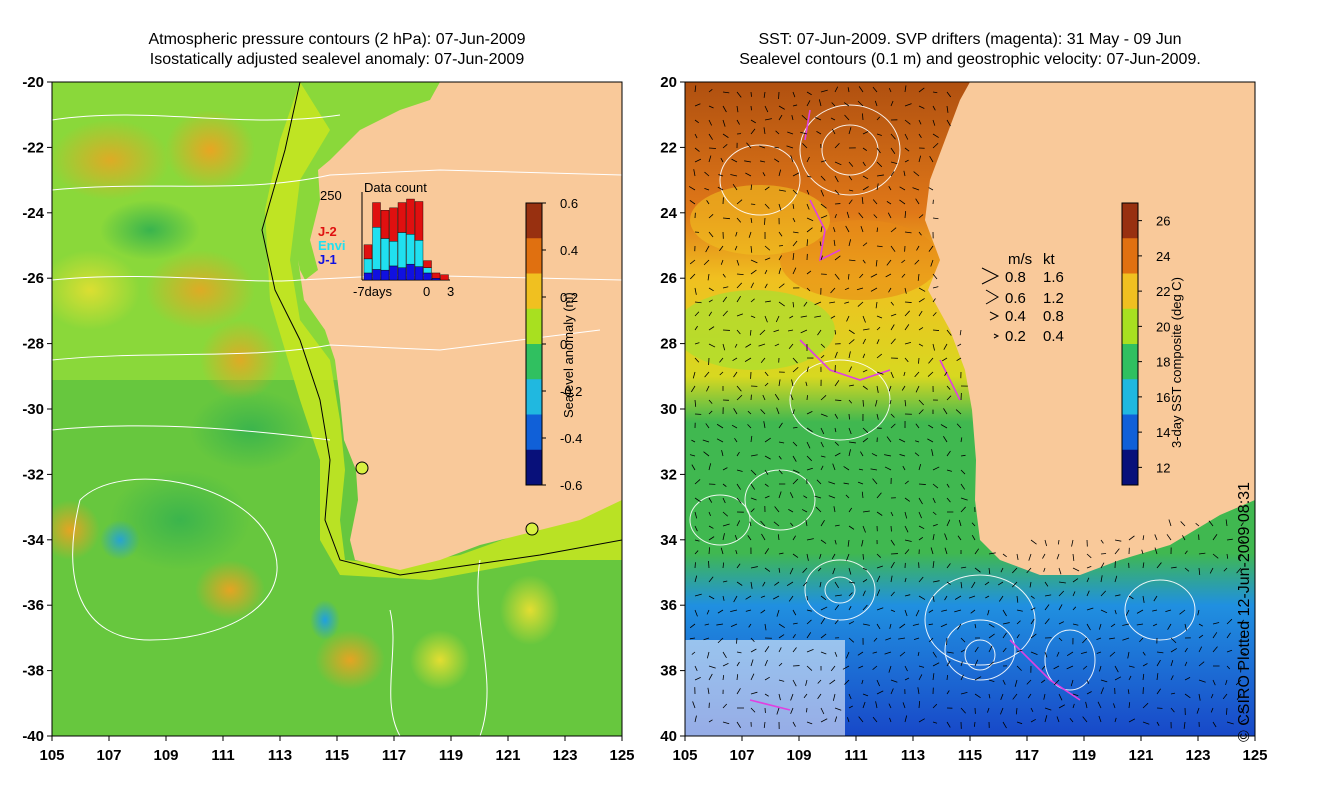 This screenshot has height=810, width=1320. What do you see at coordinates (1053, 277) in the screenshot?
I see `velocity-key-kt-16: 1.6` at bounding box center [1053, 277].